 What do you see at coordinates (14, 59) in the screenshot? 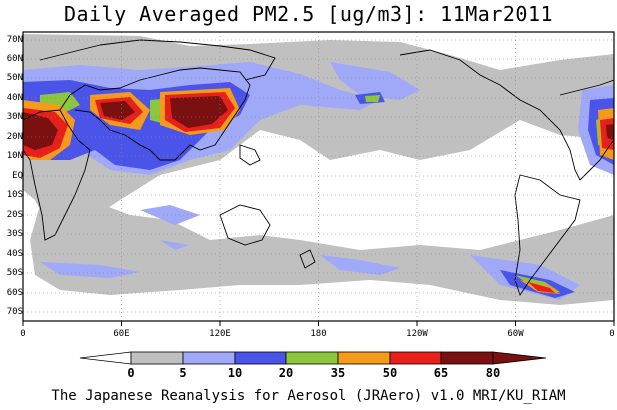
I see `lat-label: 60N` at bounding box center [14, 59].